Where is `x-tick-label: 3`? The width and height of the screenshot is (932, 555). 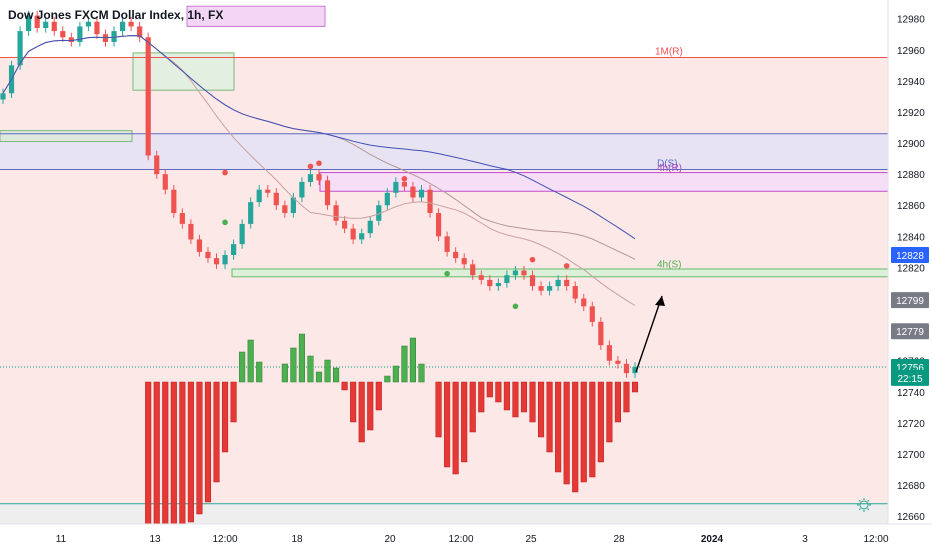 x-tick-label: 3 is located at coordinates (805, 539).